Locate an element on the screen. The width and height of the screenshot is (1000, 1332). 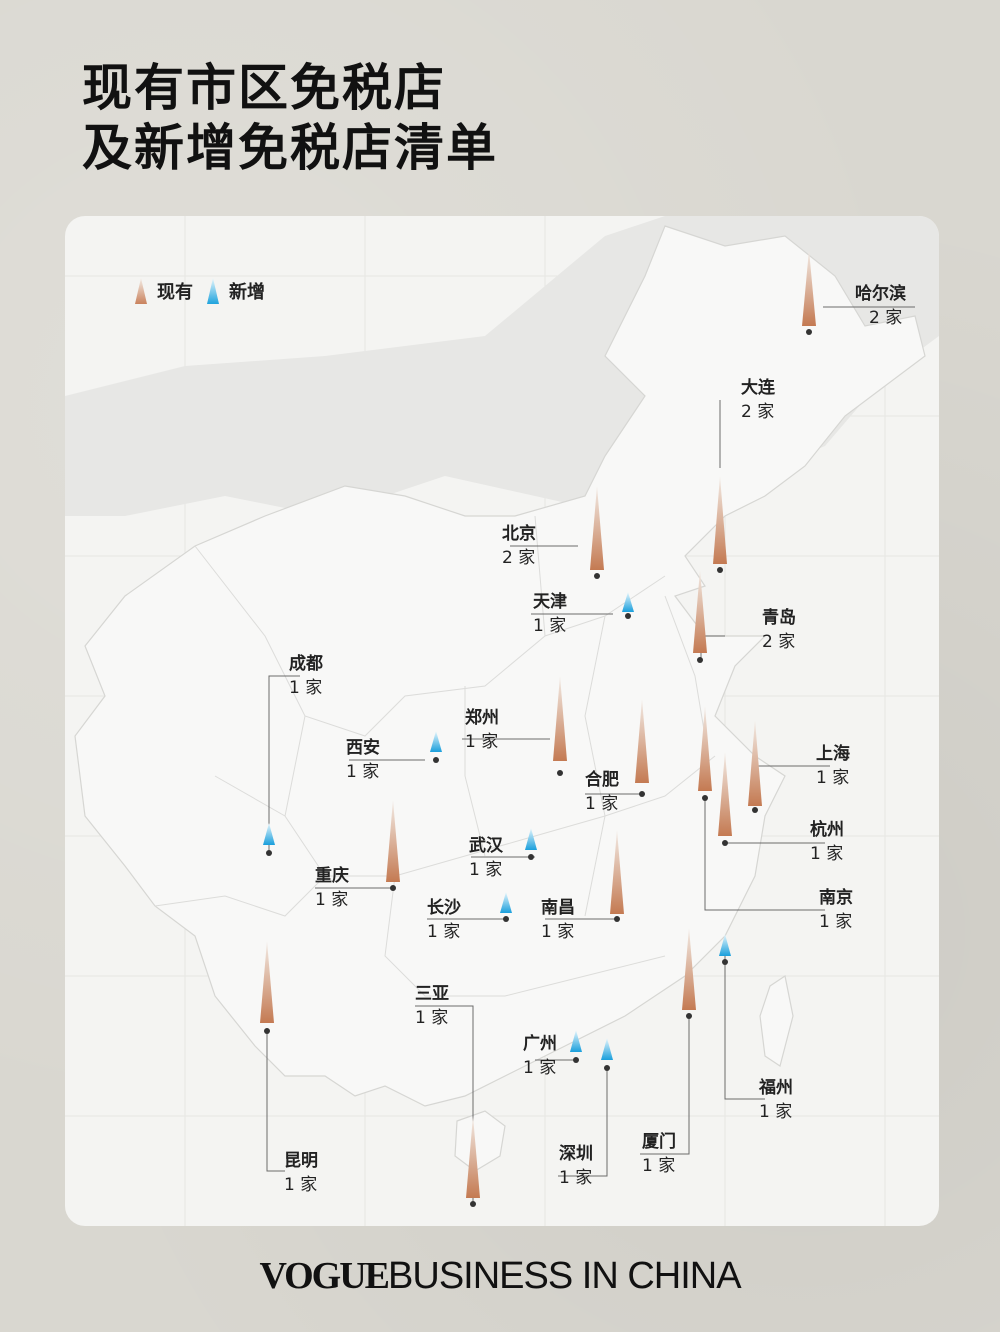
hainan-island is located at coordinates (480, 1141).